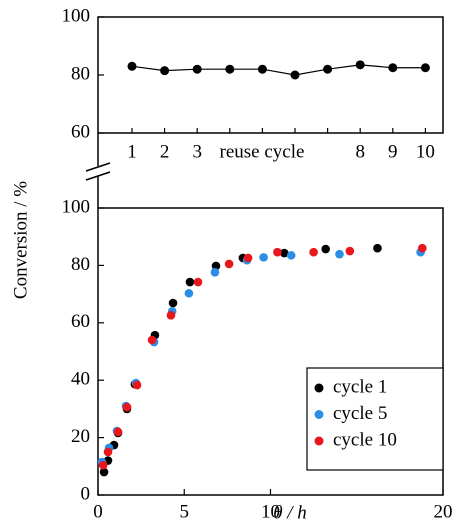 This screenshot has height=526, width=474. I want to click on x-tick-label: 20, so click(443, 511).